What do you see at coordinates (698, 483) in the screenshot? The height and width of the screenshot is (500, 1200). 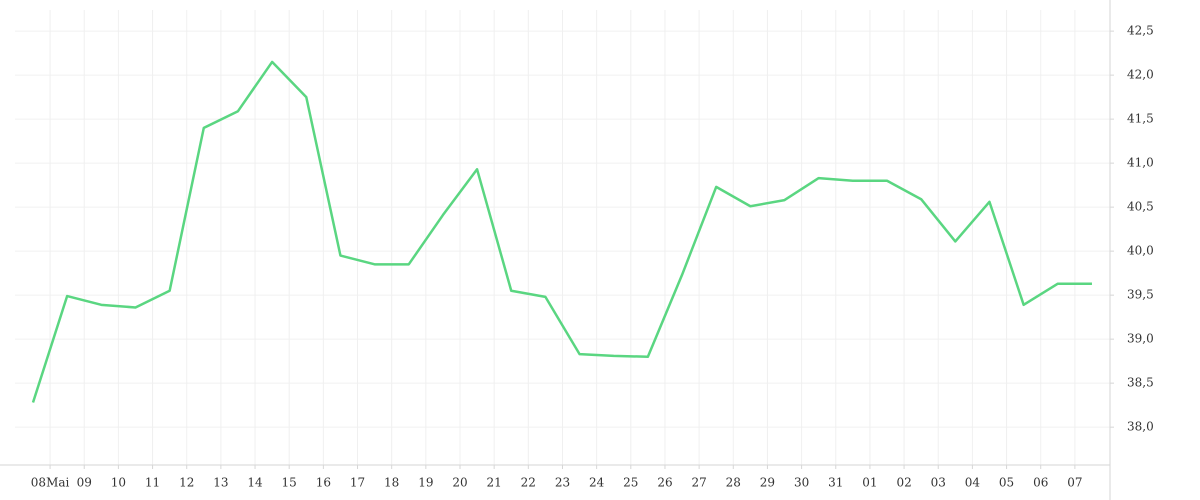 I see `x-tick-label: 27` at bounding box center [698, 483].